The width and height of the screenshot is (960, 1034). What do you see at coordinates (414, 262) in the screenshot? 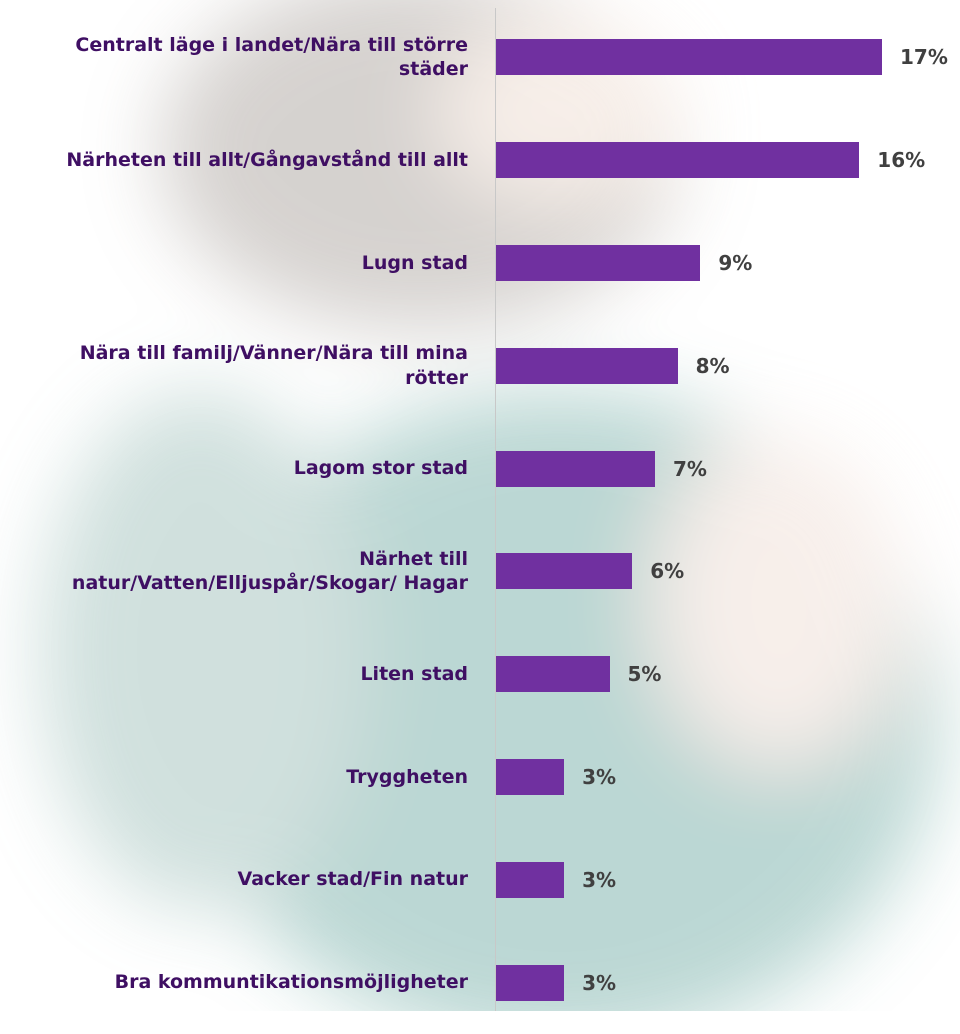
I see `category-text: Lugn stad` at bounding box center [414, 262].